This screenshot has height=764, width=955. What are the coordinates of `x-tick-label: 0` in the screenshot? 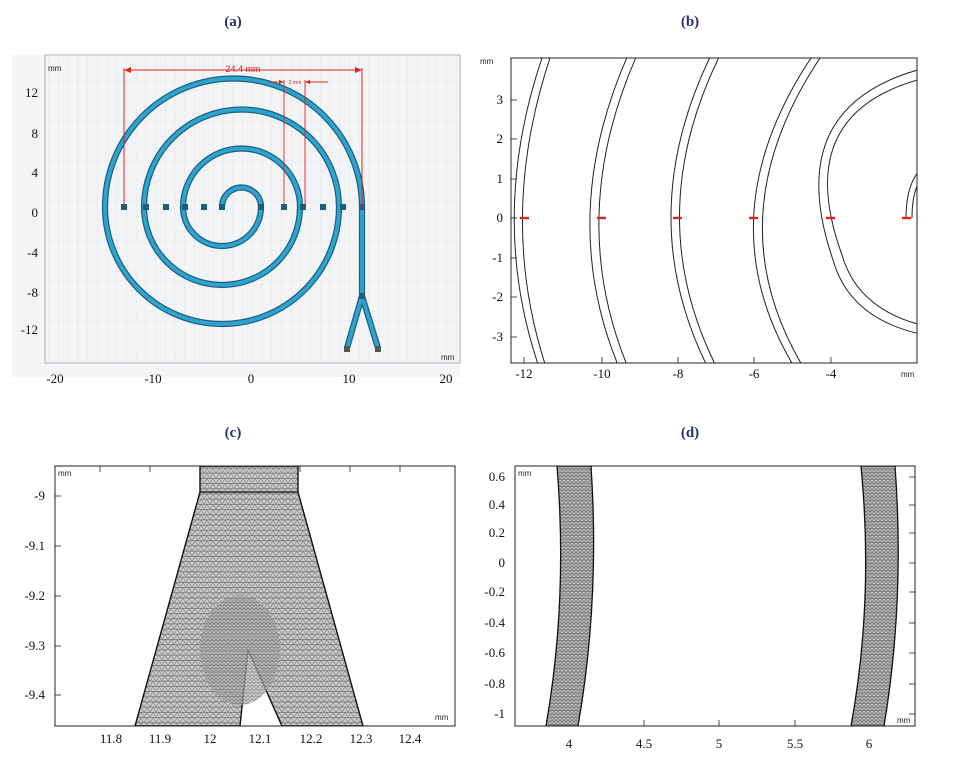 It's located at (251, 378).